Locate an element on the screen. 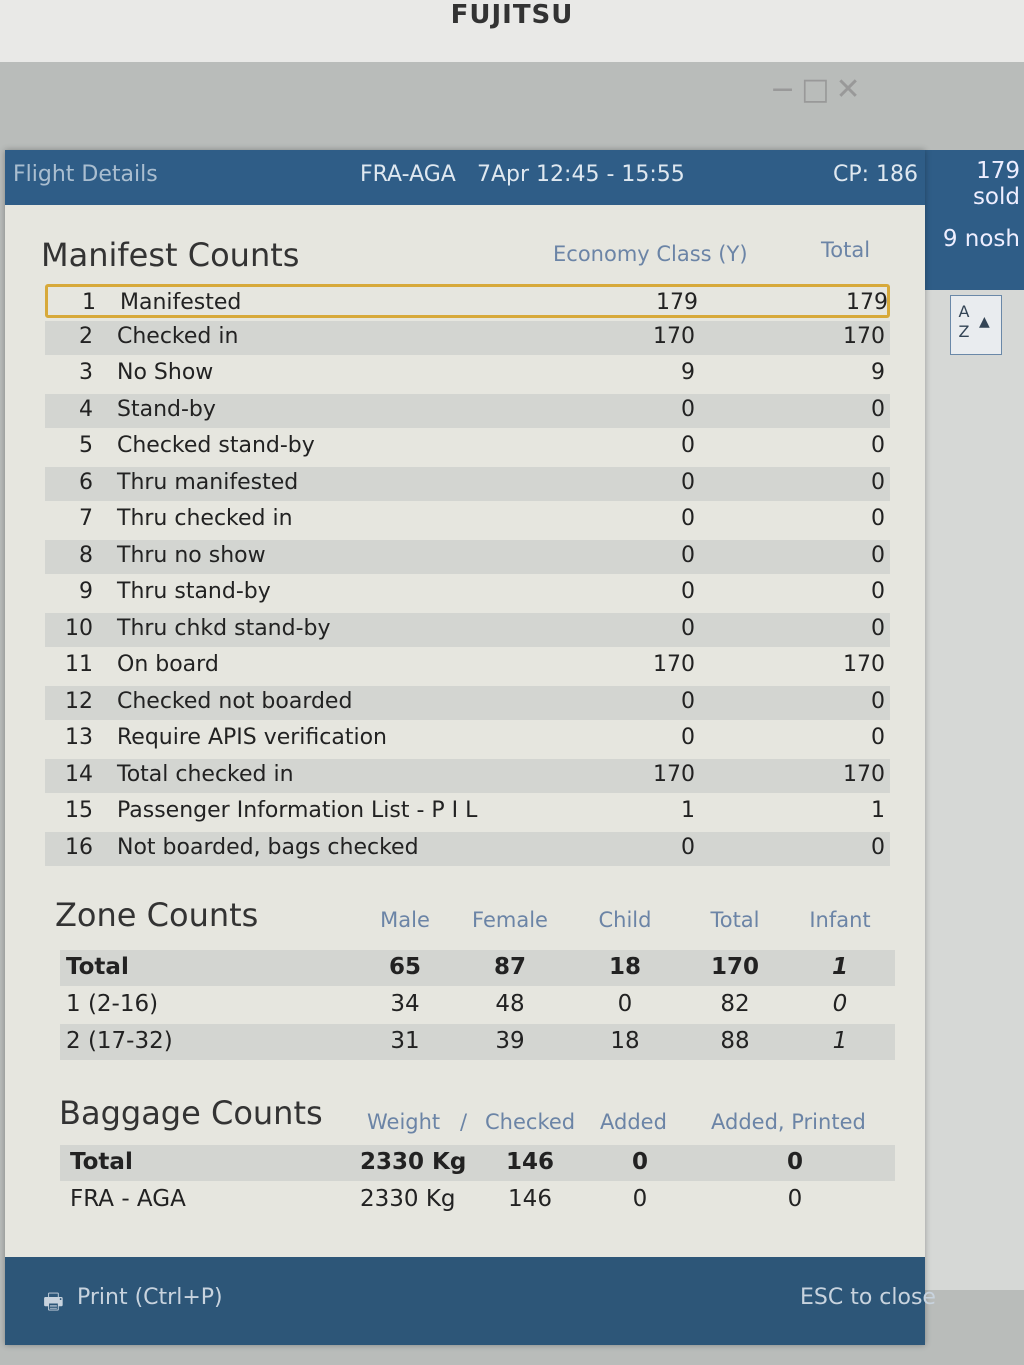  row-number: 4 is located at coordinates (86, 409).